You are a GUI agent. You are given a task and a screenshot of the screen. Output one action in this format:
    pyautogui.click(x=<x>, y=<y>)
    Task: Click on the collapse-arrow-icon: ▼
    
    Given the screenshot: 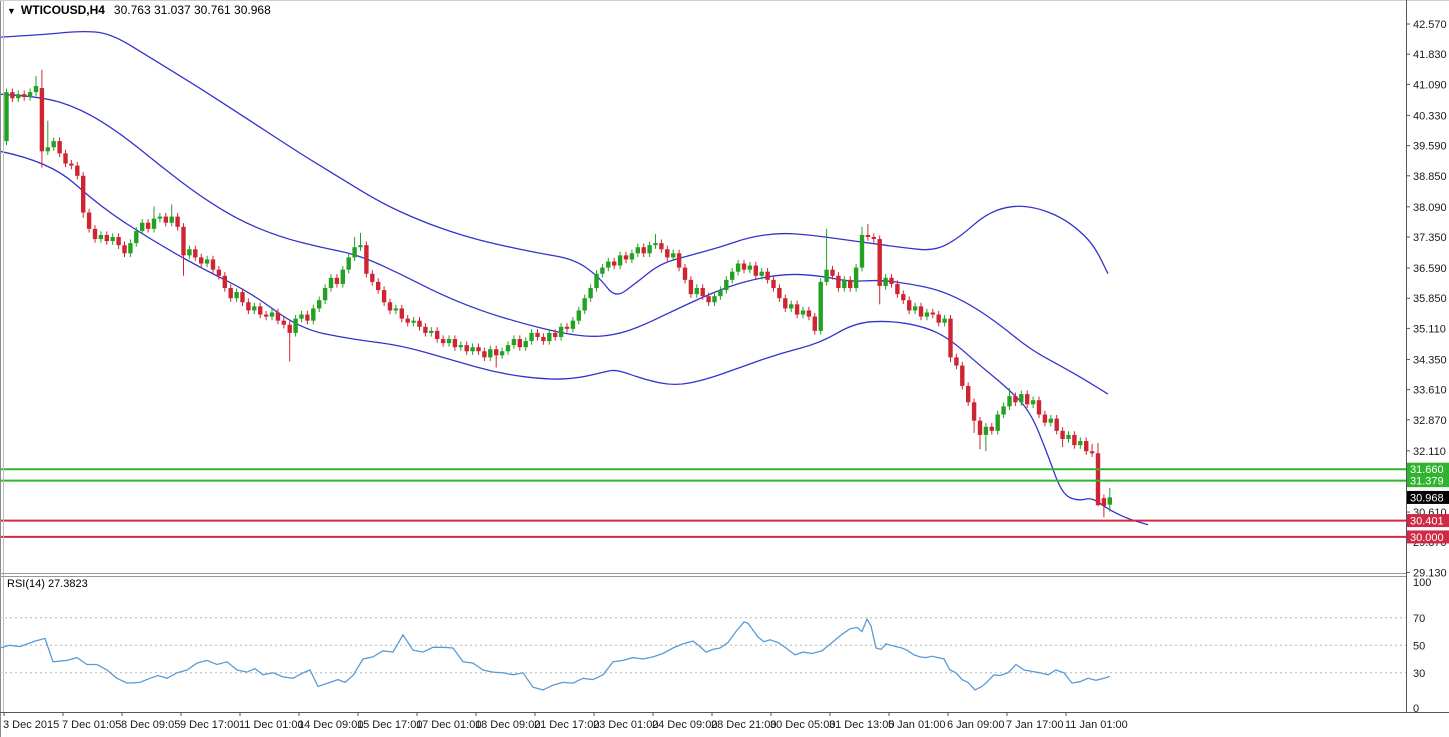 What is the action you would take?
    pyautogui.click(x=11, y=11)
    